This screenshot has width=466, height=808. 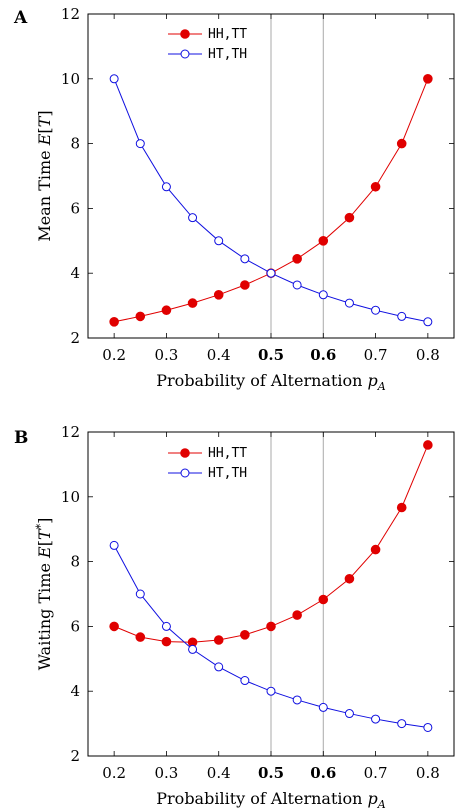 What do you see at coordinates (21, 438) in the screenshot?
I see `panel-label: B` at bounding box center [21, 438].